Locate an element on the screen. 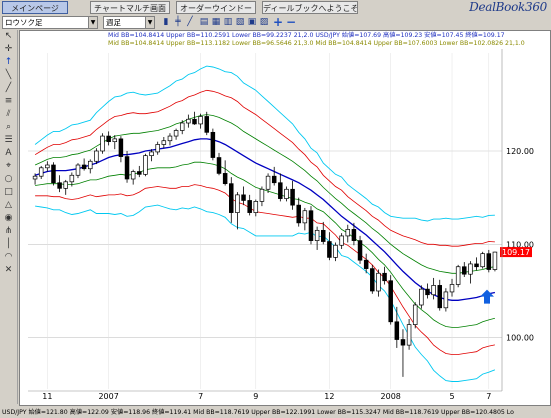 Image resolution: width=551 pixels, height=418 pixels. last-price-tag is located at coordinates (516, 252).